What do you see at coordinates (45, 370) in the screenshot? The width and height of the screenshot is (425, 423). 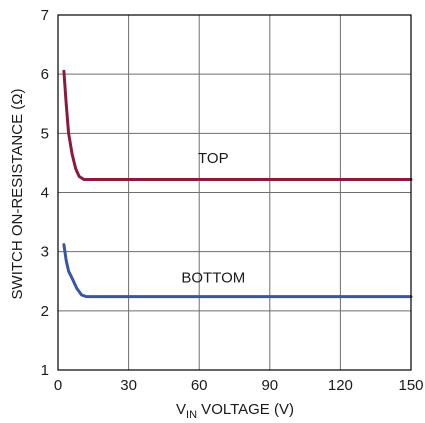 I see `y-tick-label: 1` at bounding box center [45, 370].